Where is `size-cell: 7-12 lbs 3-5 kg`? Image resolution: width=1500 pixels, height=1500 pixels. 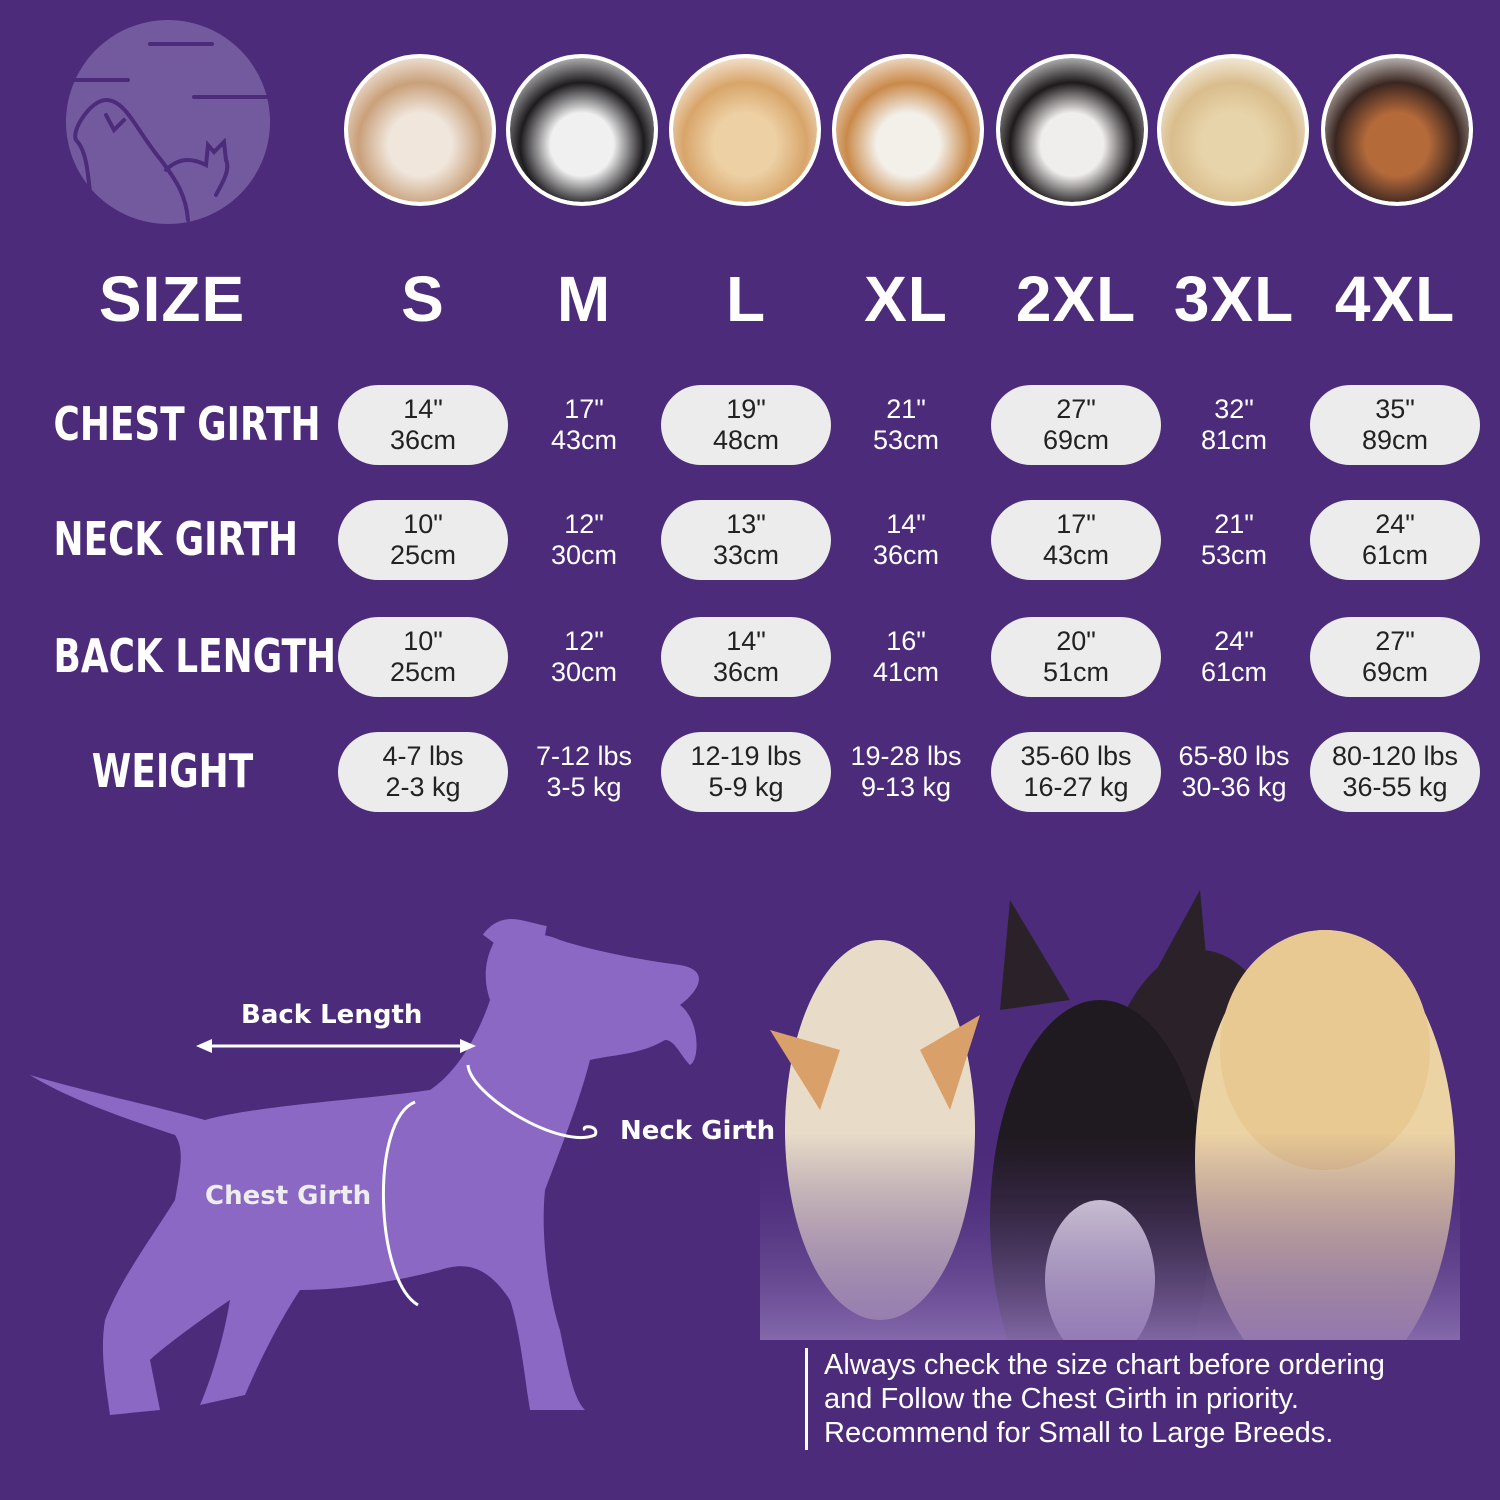 size-cell: 7-12 lbs 3-5 kg is located at coordinates (584, 772).